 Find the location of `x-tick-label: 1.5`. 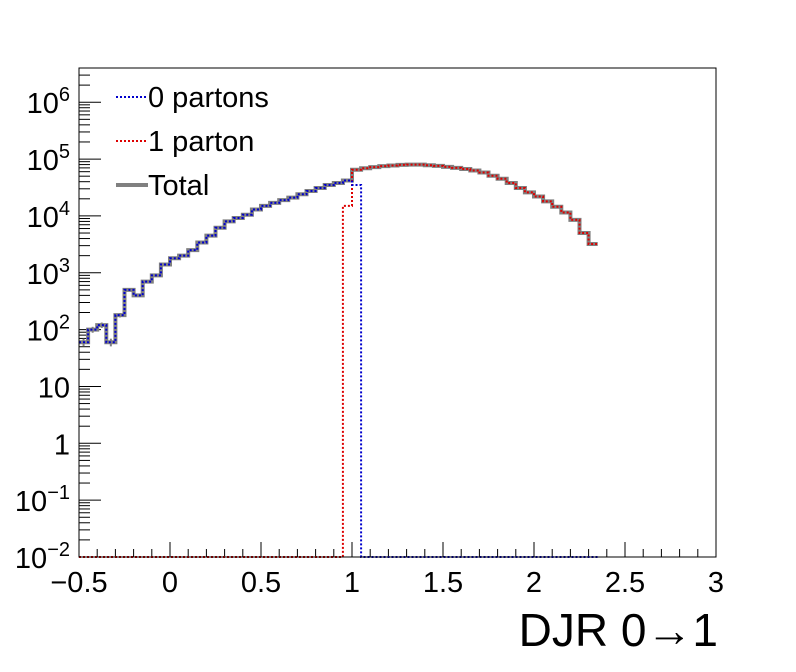

x-tick-label: 1.5 is located at coordinates (443, 583).